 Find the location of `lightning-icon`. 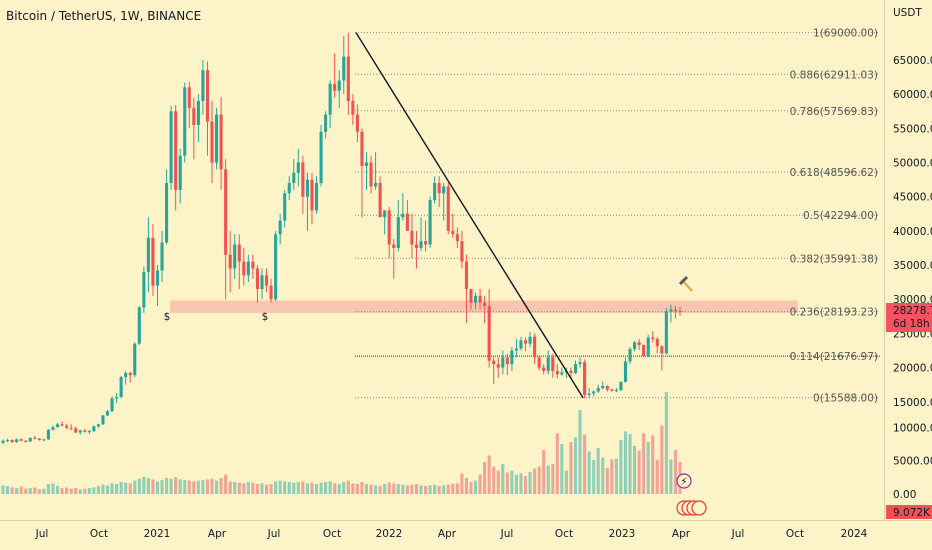

lightning-icon is located at coordinates (684, 481).